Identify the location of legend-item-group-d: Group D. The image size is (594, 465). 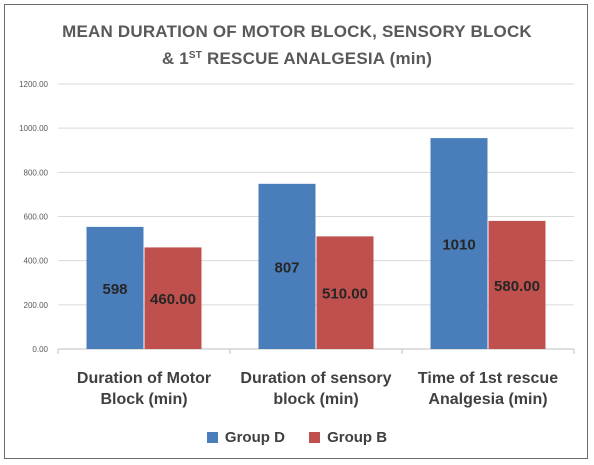
(245, 437).